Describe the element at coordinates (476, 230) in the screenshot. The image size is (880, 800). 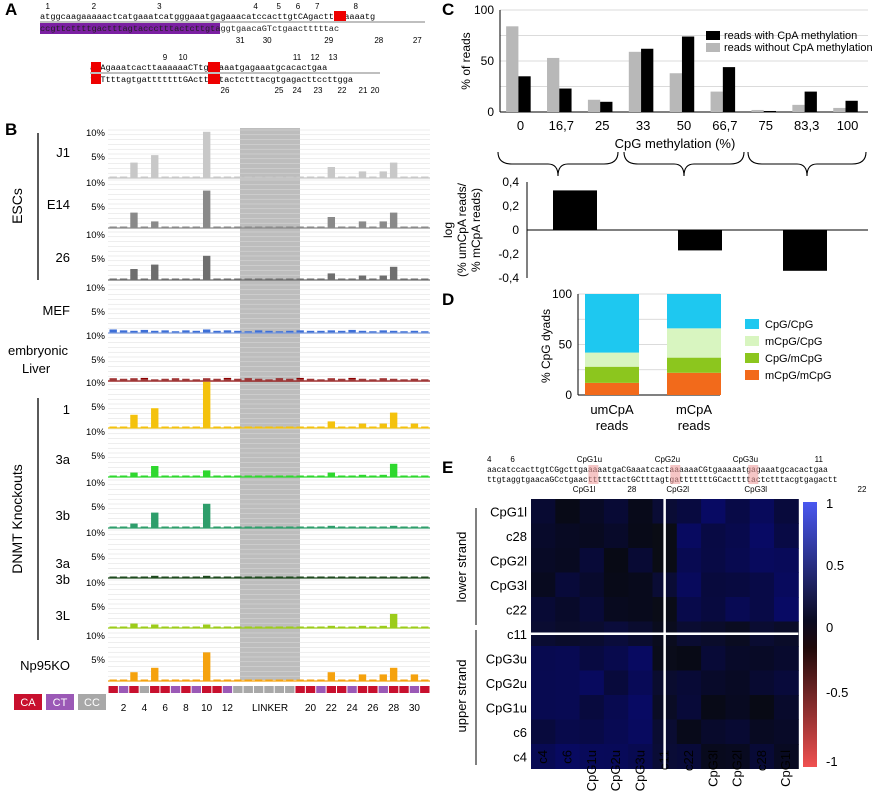
I see `y-axis-title: % mCpA reads)` at that location.